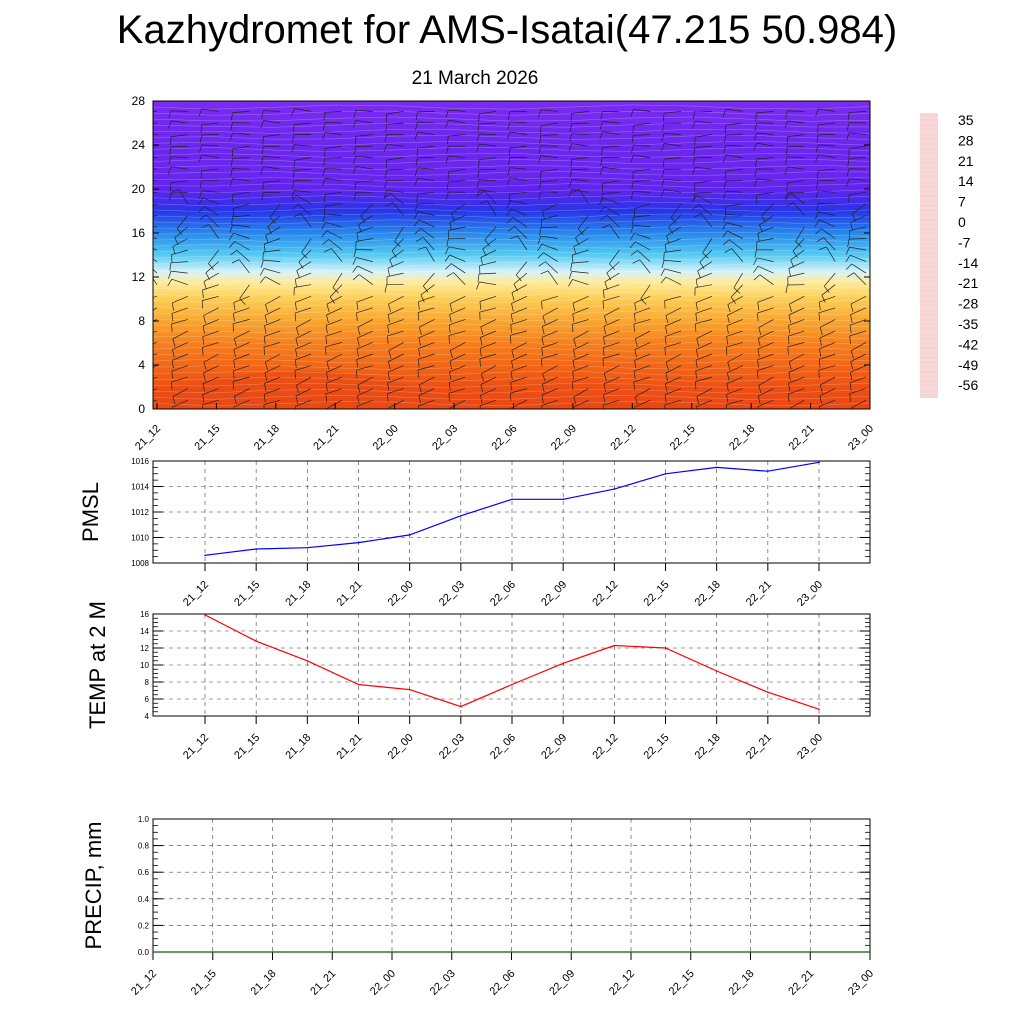 The height and width of the screenshot is (1024, 1024). What do you see at coordinates (307, 661) in the screenshot?
I see `data-point` at bounding box center [307, 661].